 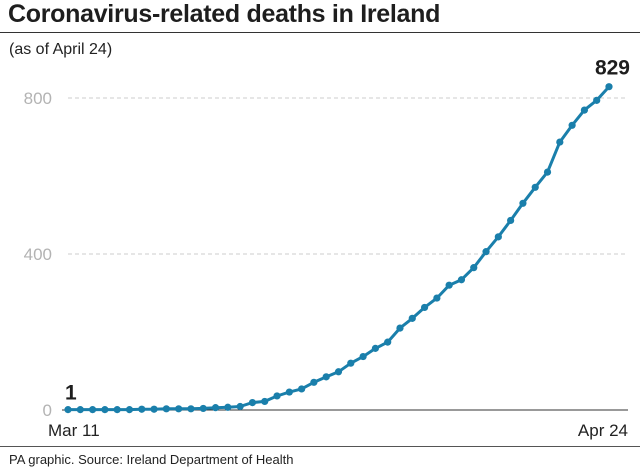 I want to click on callout-start: 1, so click(x=71, y=393).